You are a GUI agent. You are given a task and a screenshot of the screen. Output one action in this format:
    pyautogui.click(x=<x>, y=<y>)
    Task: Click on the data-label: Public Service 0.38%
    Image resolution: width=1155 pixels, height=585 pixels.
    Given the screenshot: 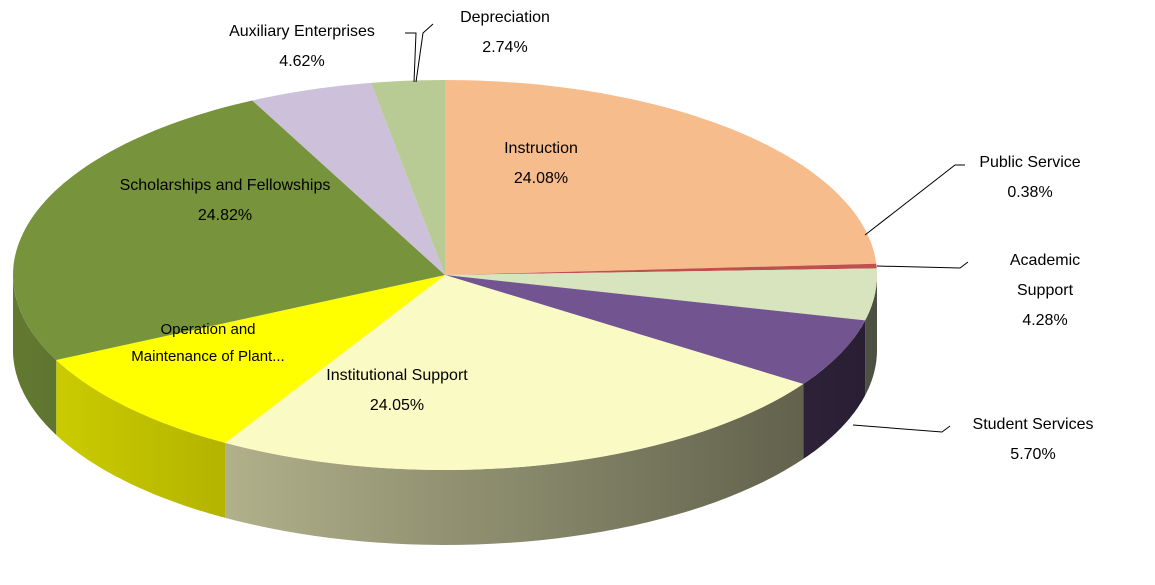 What is the action you would take?
    pyautogui.click(x=1029, y=178)
    